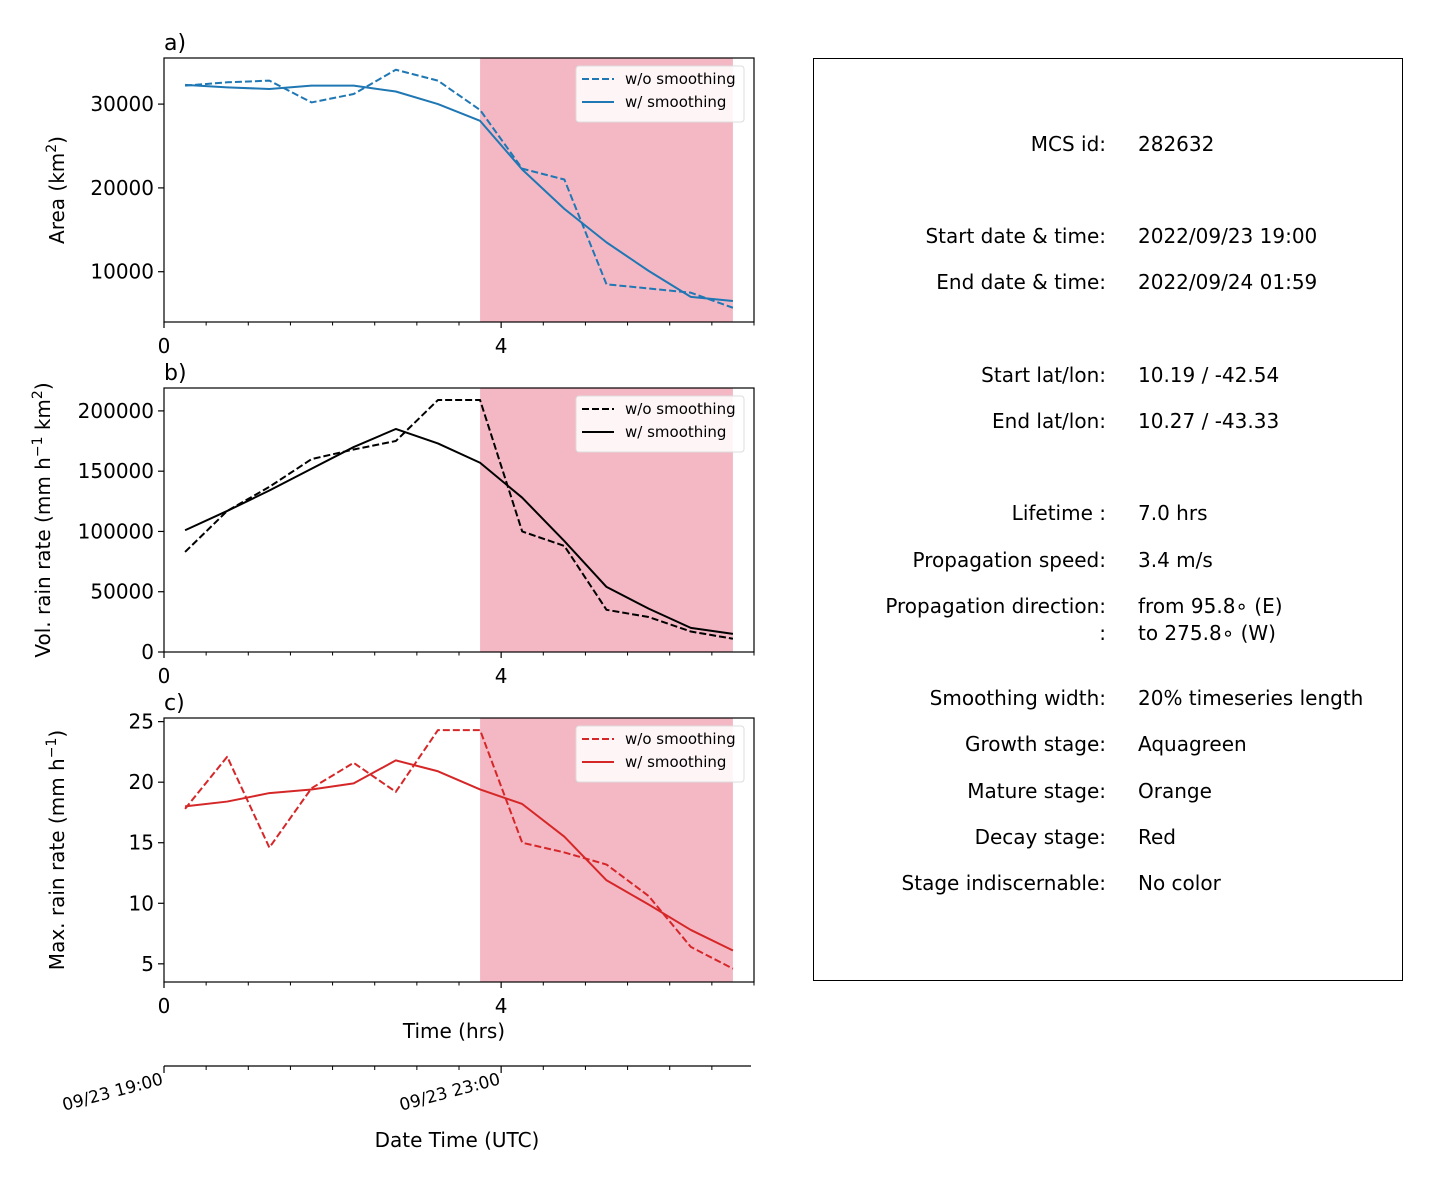  I want to click on info-label: Decay stage:, so click(1040, 837).